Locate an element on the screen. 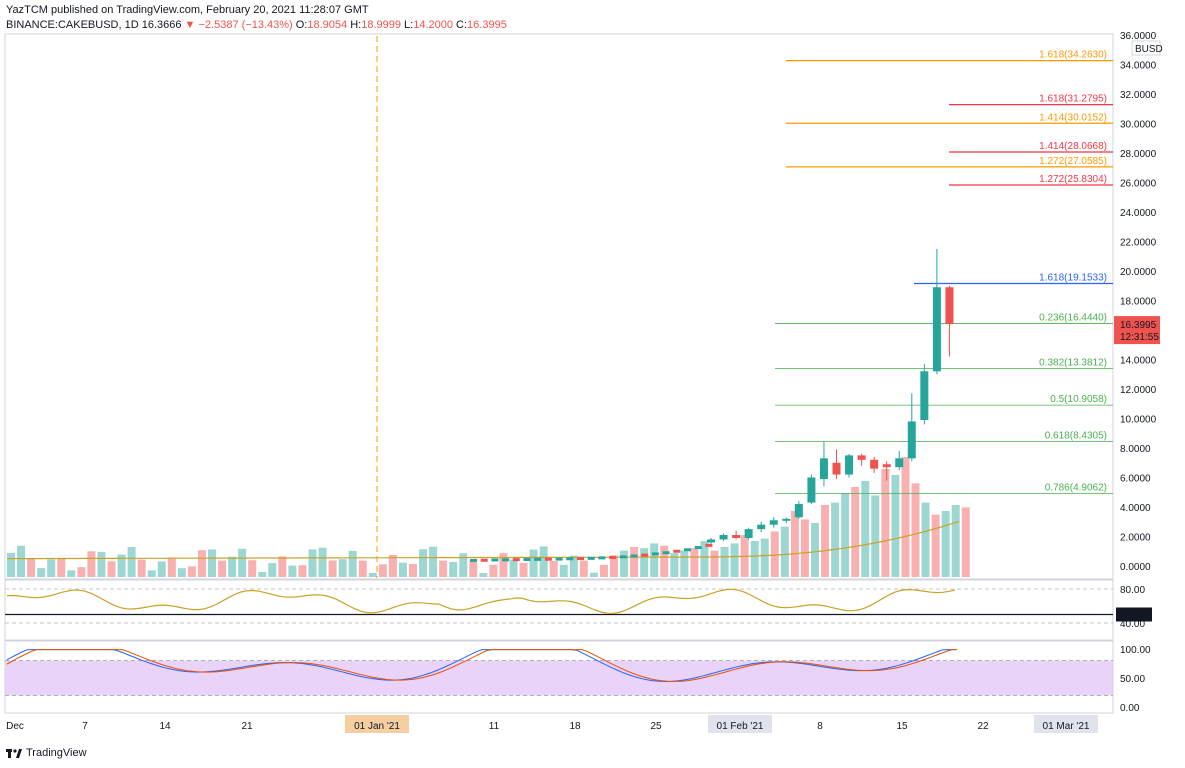  currency-label: BUSD is located at coordinates (1149, 49).